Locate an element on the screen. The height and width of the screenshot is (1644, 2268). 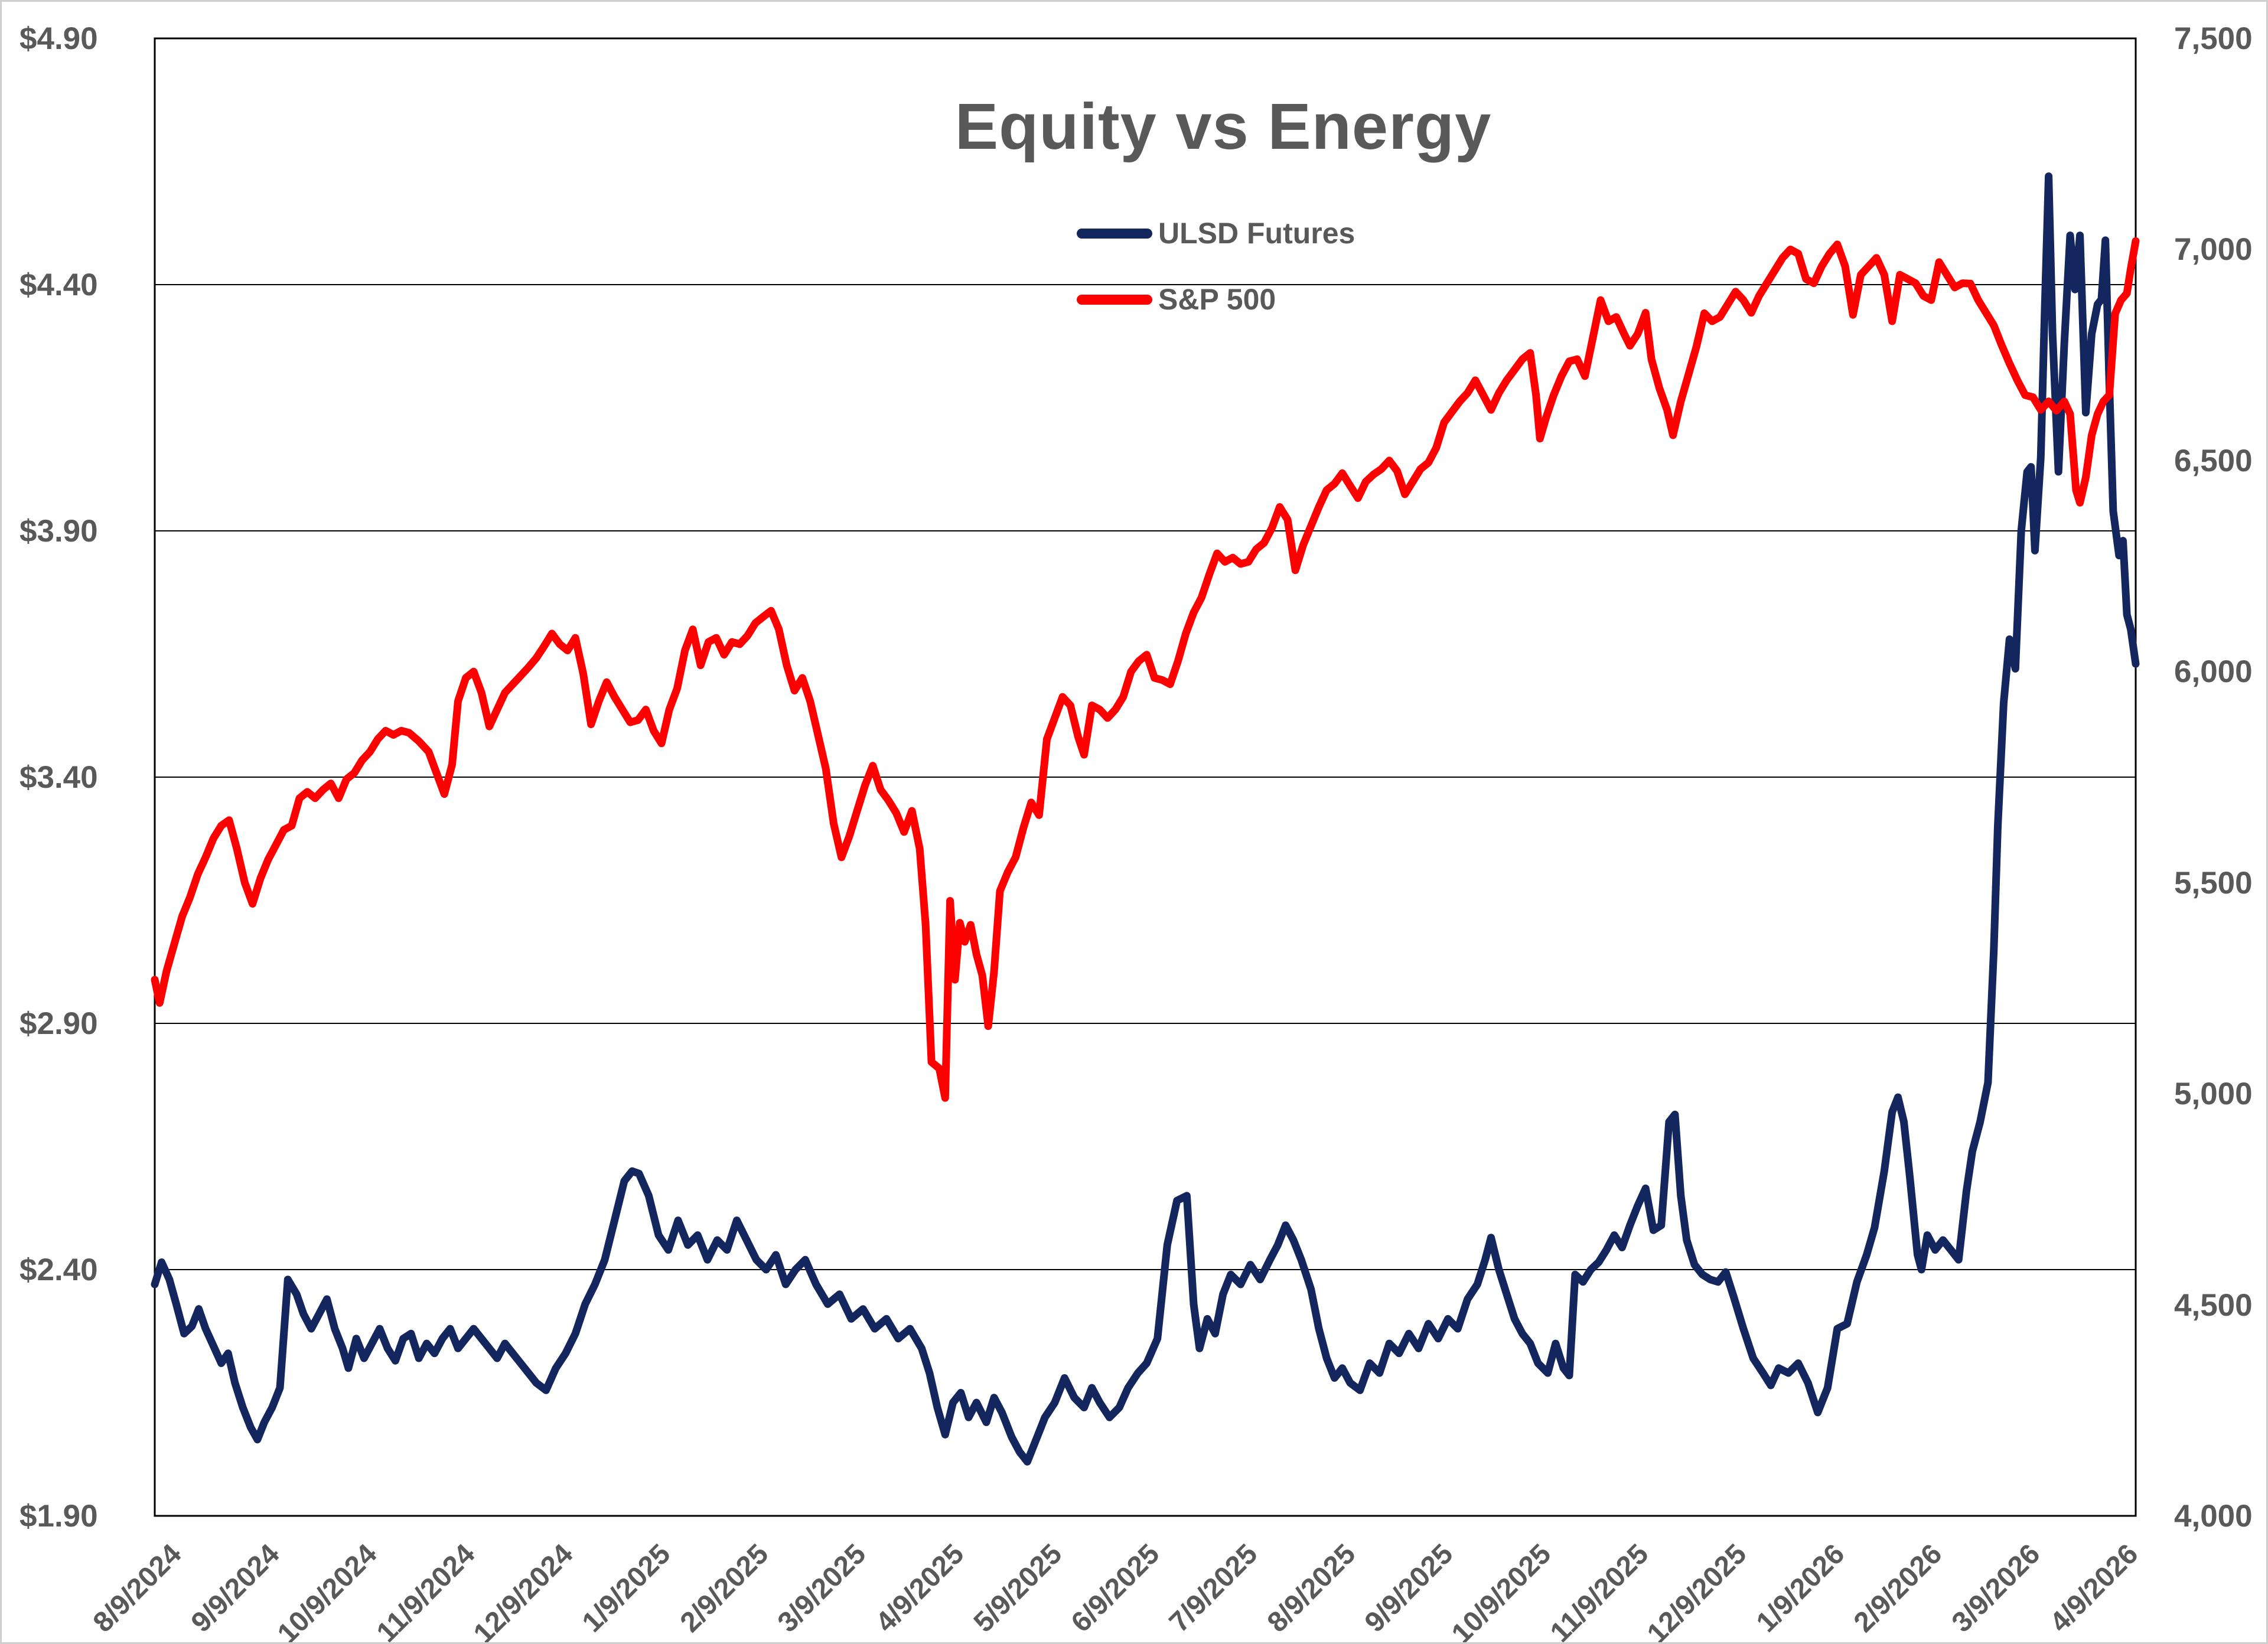
legend-item-ulsd: ULSD Futures is located at coordinates (1216, 234).